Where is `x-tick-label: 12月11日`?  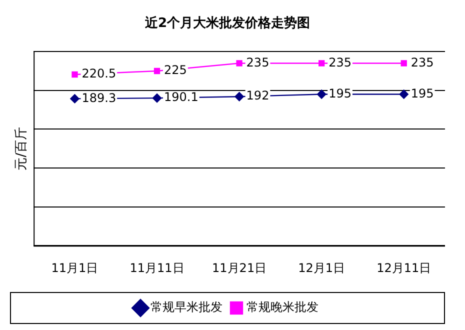 x-tick-label: 12月11日 is located at coordinates (404, 267).